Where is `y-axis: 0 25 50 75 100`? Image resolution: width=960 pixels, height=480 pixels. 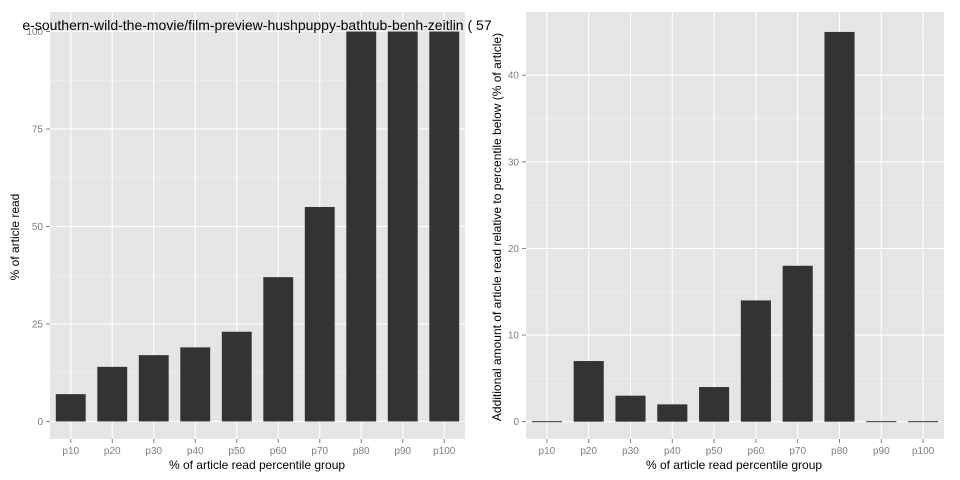 y-axis: 0 25 50 75 100 is located at coordinates (38, 227).